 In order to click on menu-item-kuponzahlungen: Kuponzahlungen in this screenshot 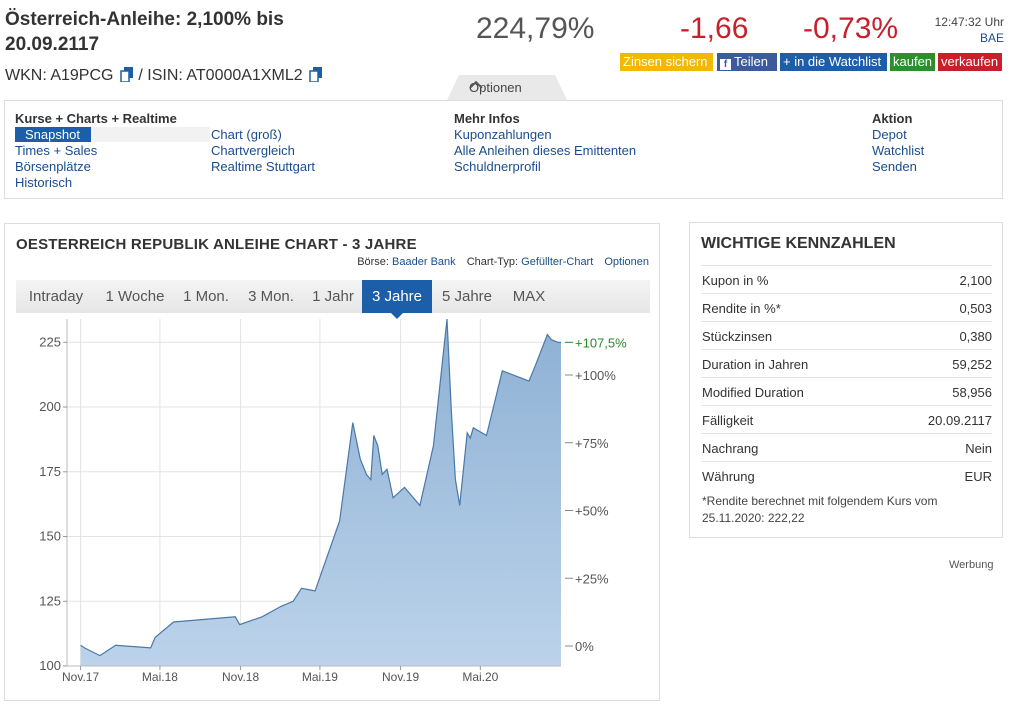, I will do `click(503, 134)`.